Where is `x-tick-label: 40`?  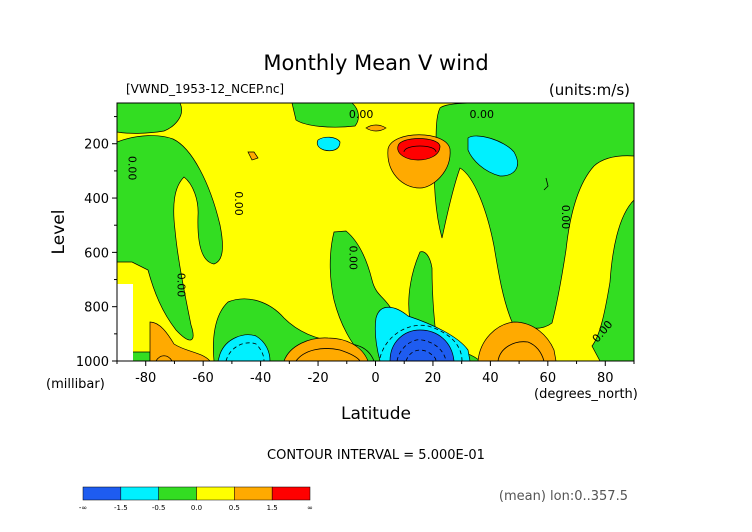
x-tick-label: 40 is located at coordinates (490, 378).